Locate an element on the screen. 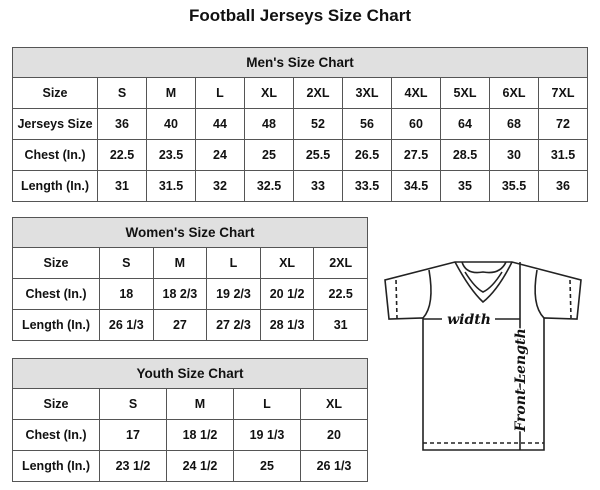  left-sleeve-seam is located at coordinates (427, 294).